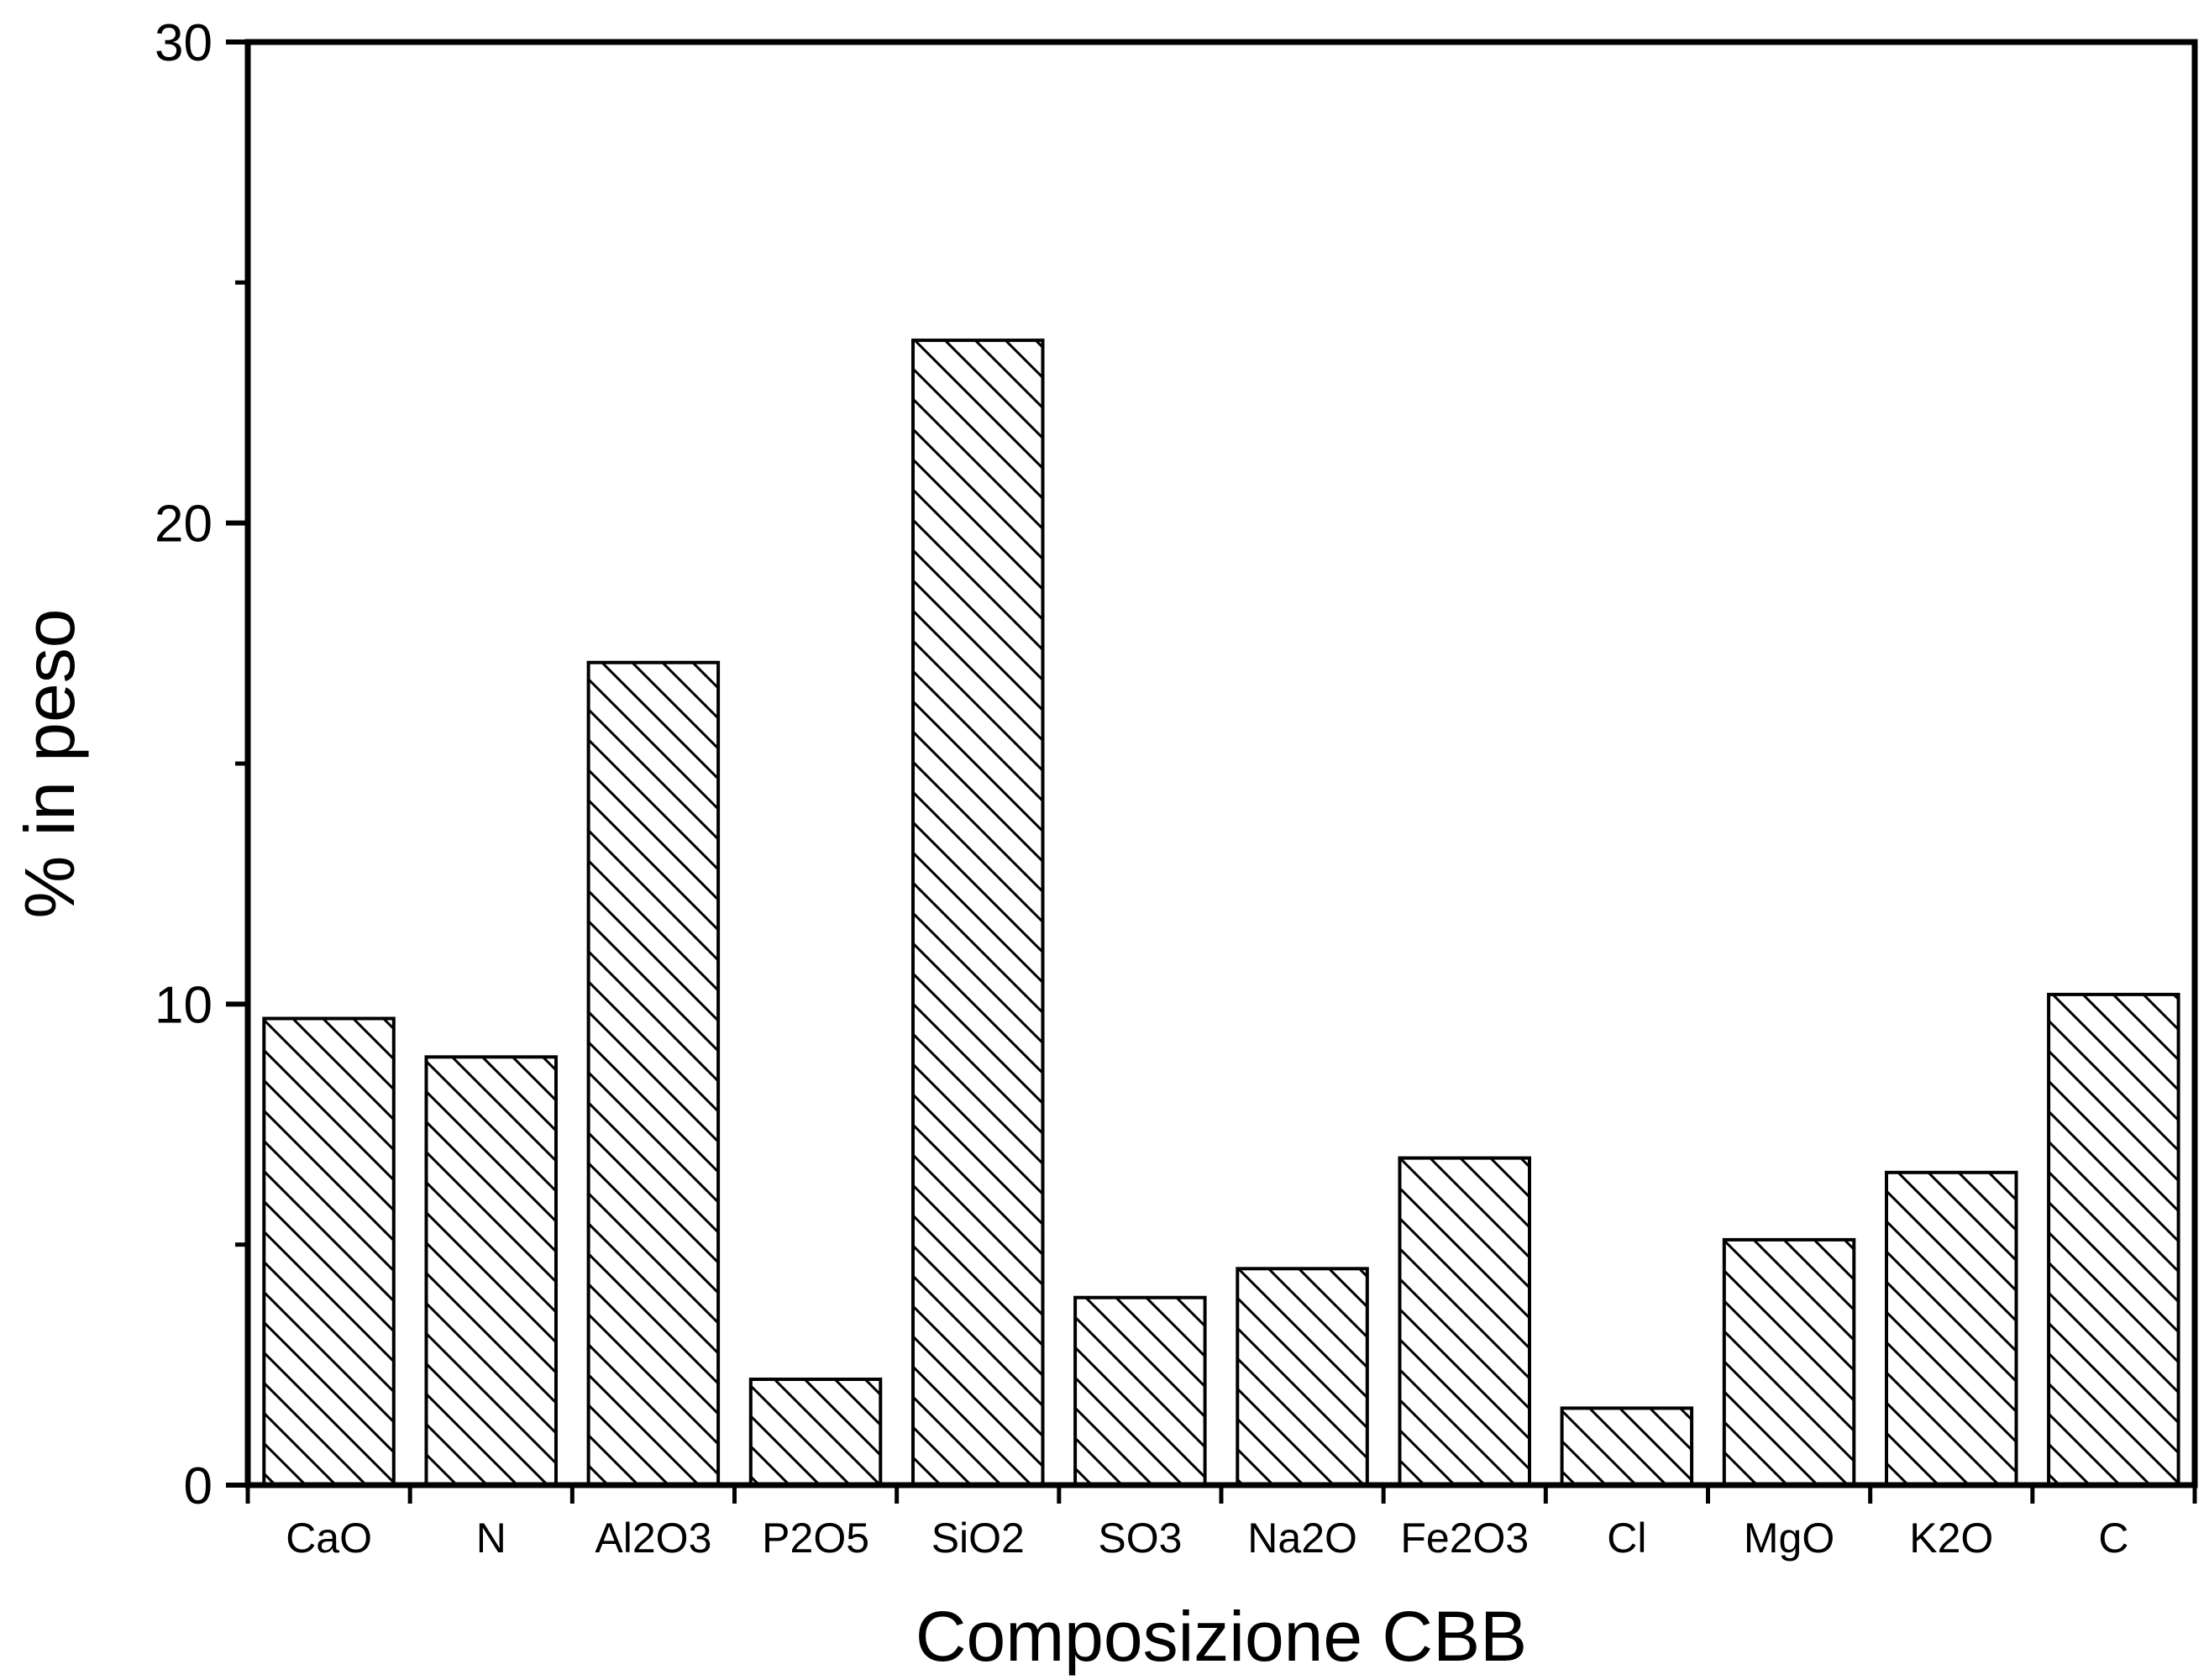 The image size is (2209, 1680). I want to click on x-category-label: MgO, so click(1789, 1538).